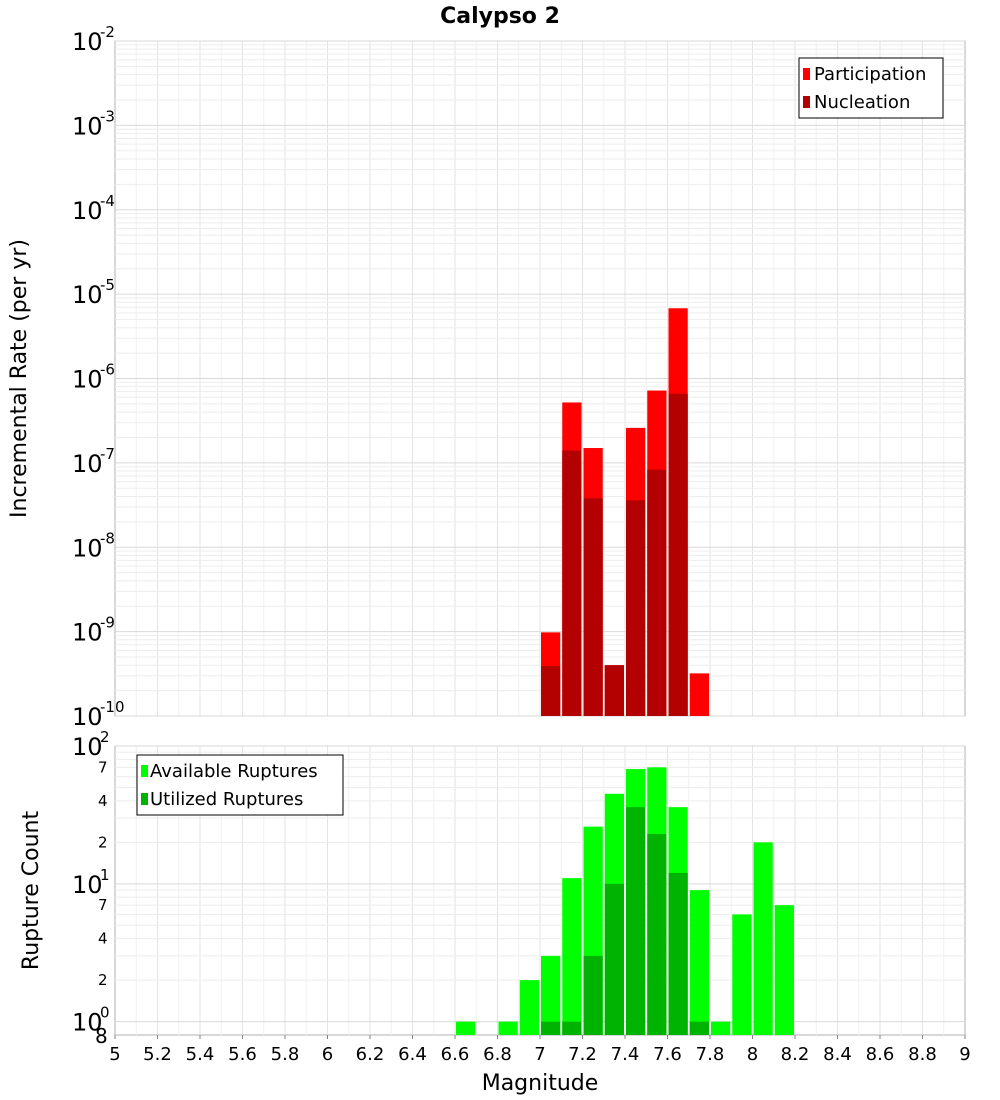 The width and height of the screenshot is (1000, 1100). I want to click on y-tick-exponent: -7, so click(107, 454).